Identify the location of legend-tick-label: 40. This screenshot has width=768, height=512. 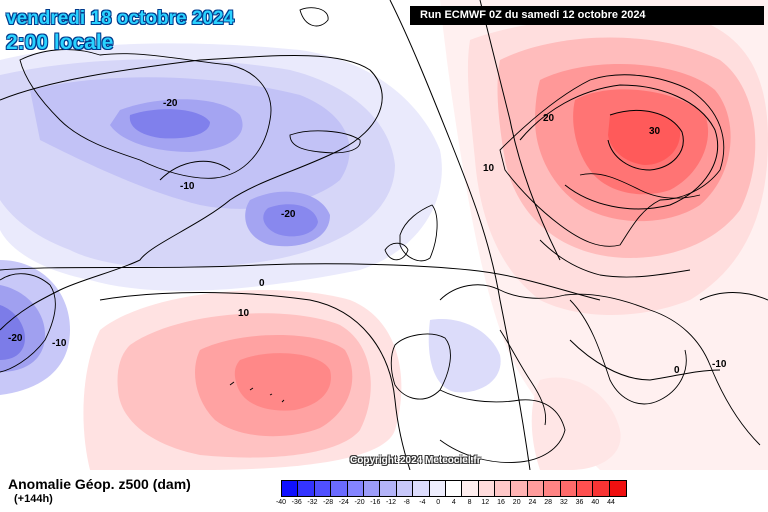
(595, 502).